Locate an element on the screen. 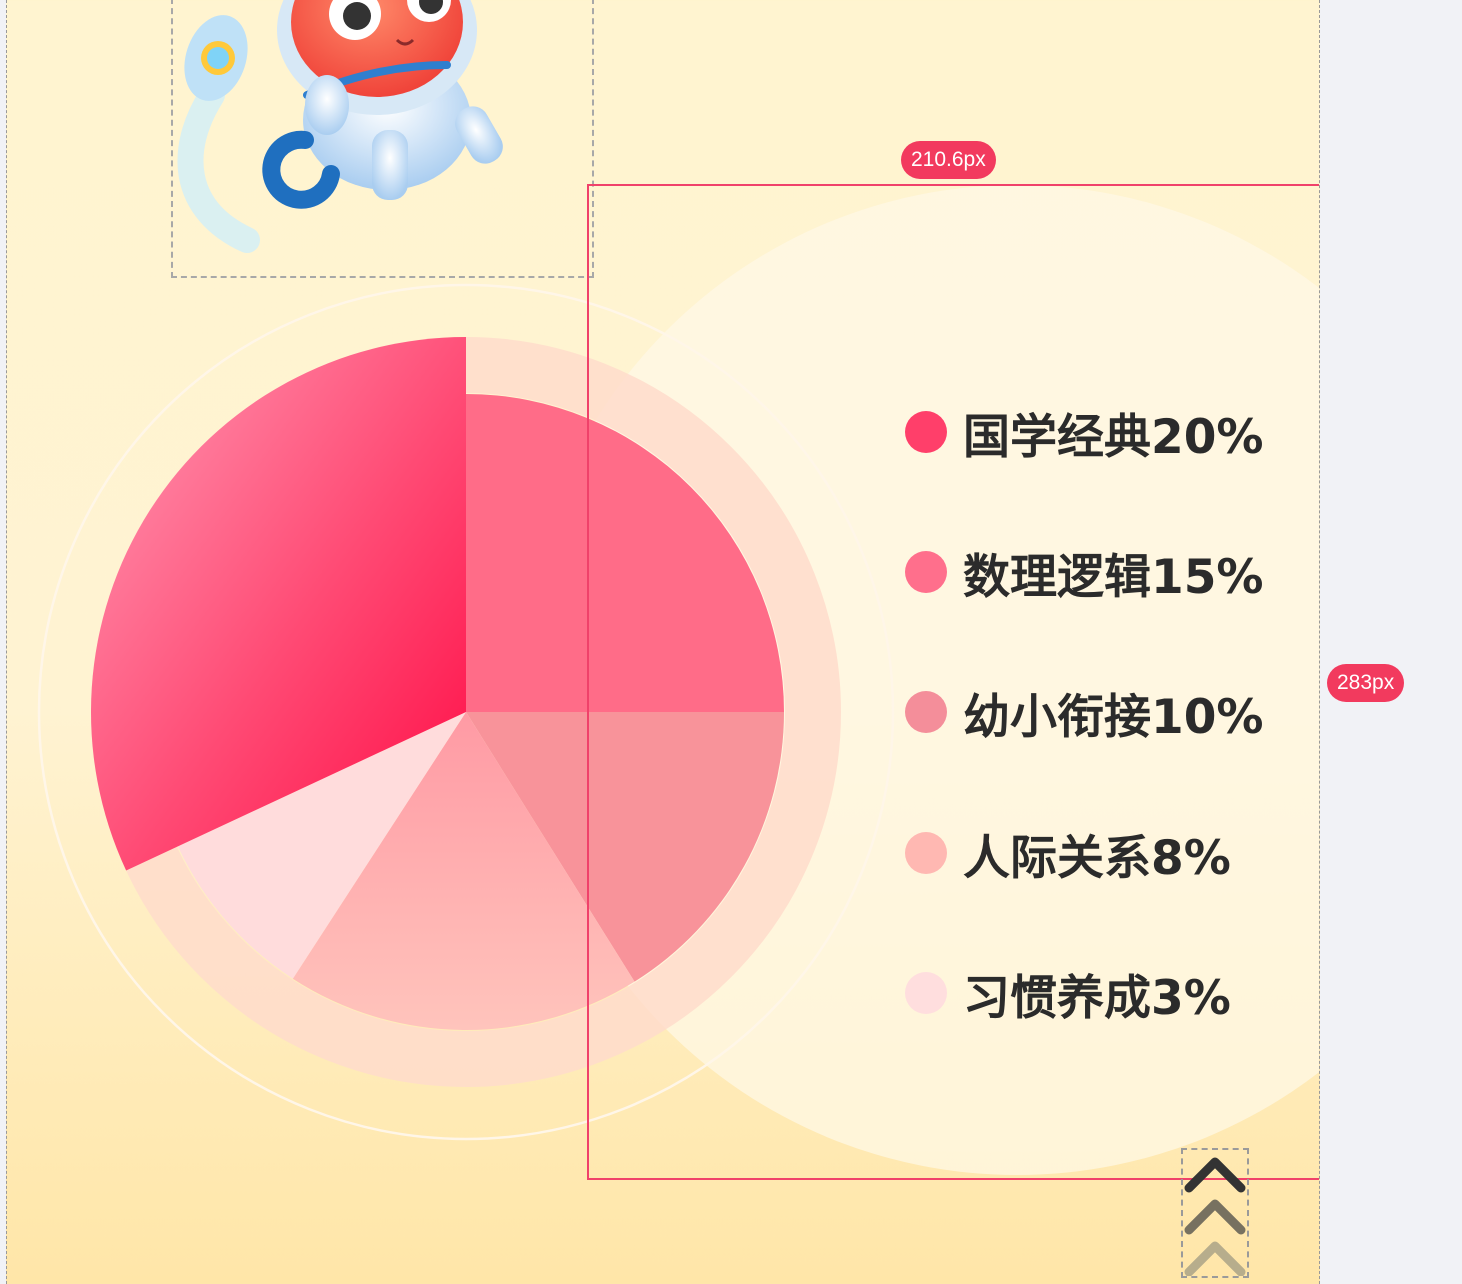 The height and width of the screenshot is (1284, 1462). legend-item: 人际关系8% is located at coordinates (1068, 854).